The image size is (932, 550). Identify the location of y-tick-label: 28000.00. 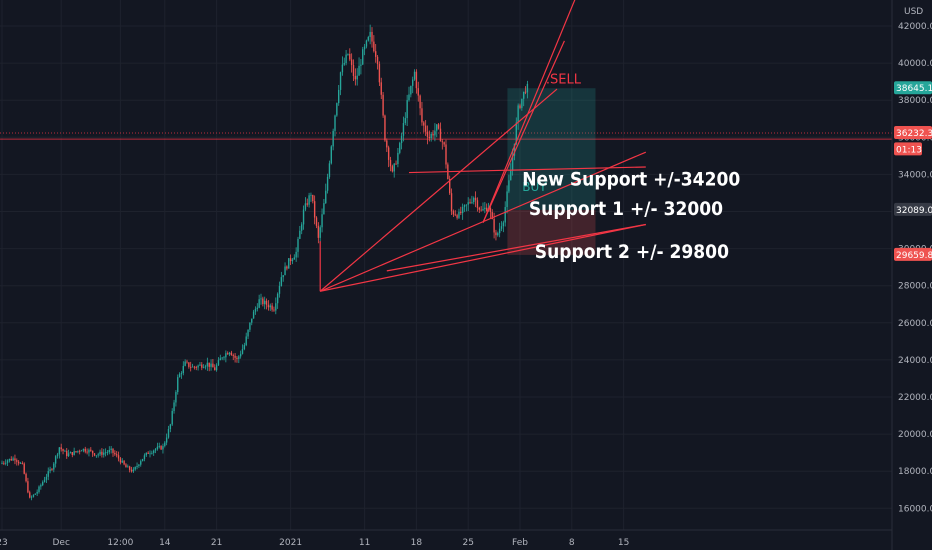
(915, 287).